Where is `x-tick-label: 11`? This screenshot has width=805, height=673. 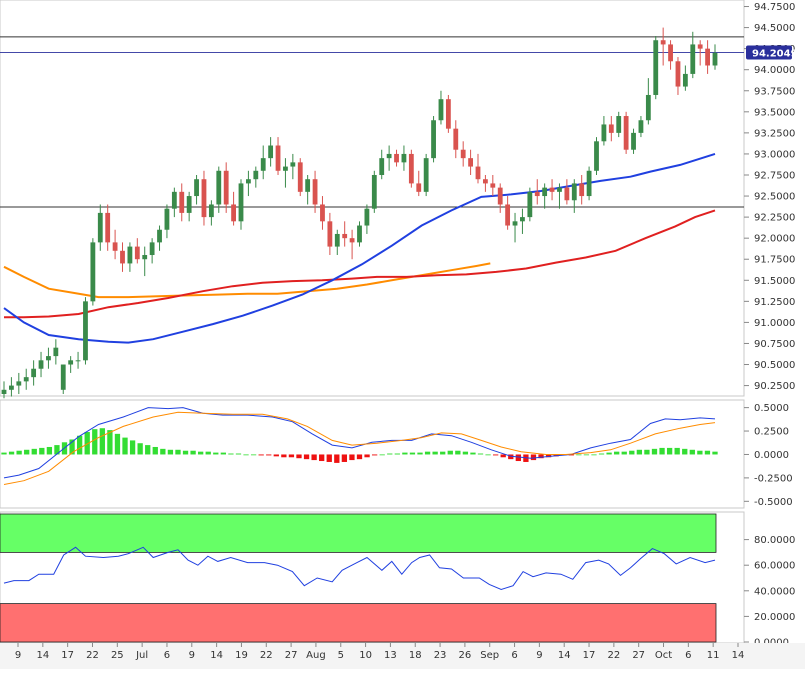 x-tick-label: 11 is located at coordinates (713, 655).